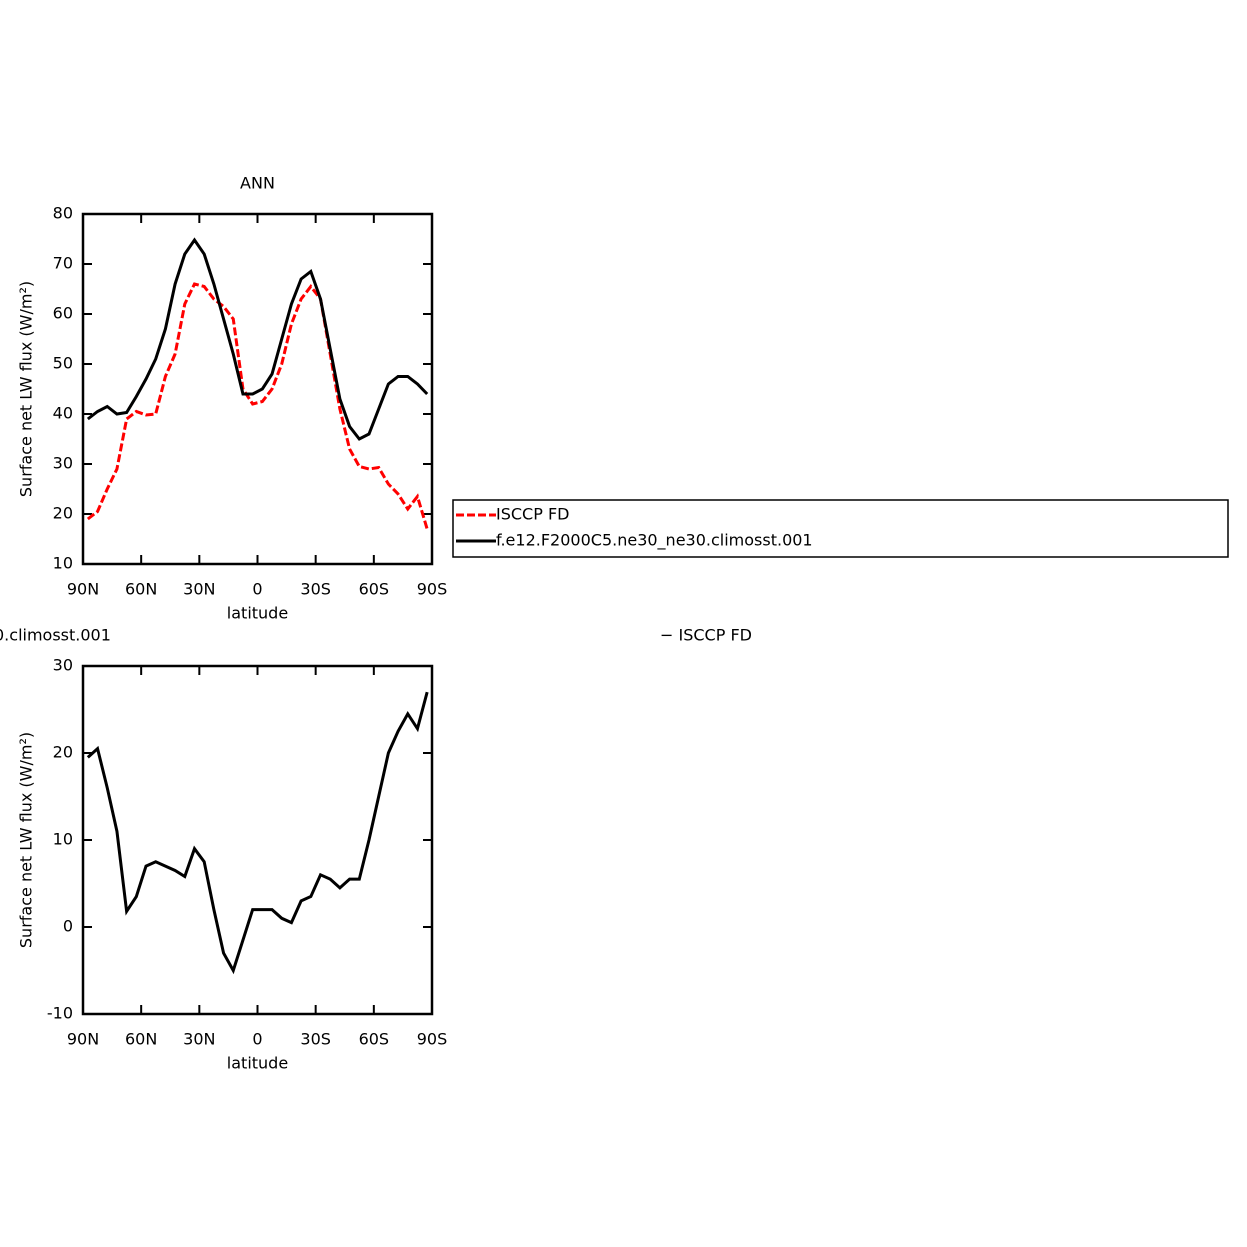 This screenshot has width=1247, height=1247. Describe the element at coordinates (60, 1013) in the screenshot. I see `y-tick-label: -10` at that location.